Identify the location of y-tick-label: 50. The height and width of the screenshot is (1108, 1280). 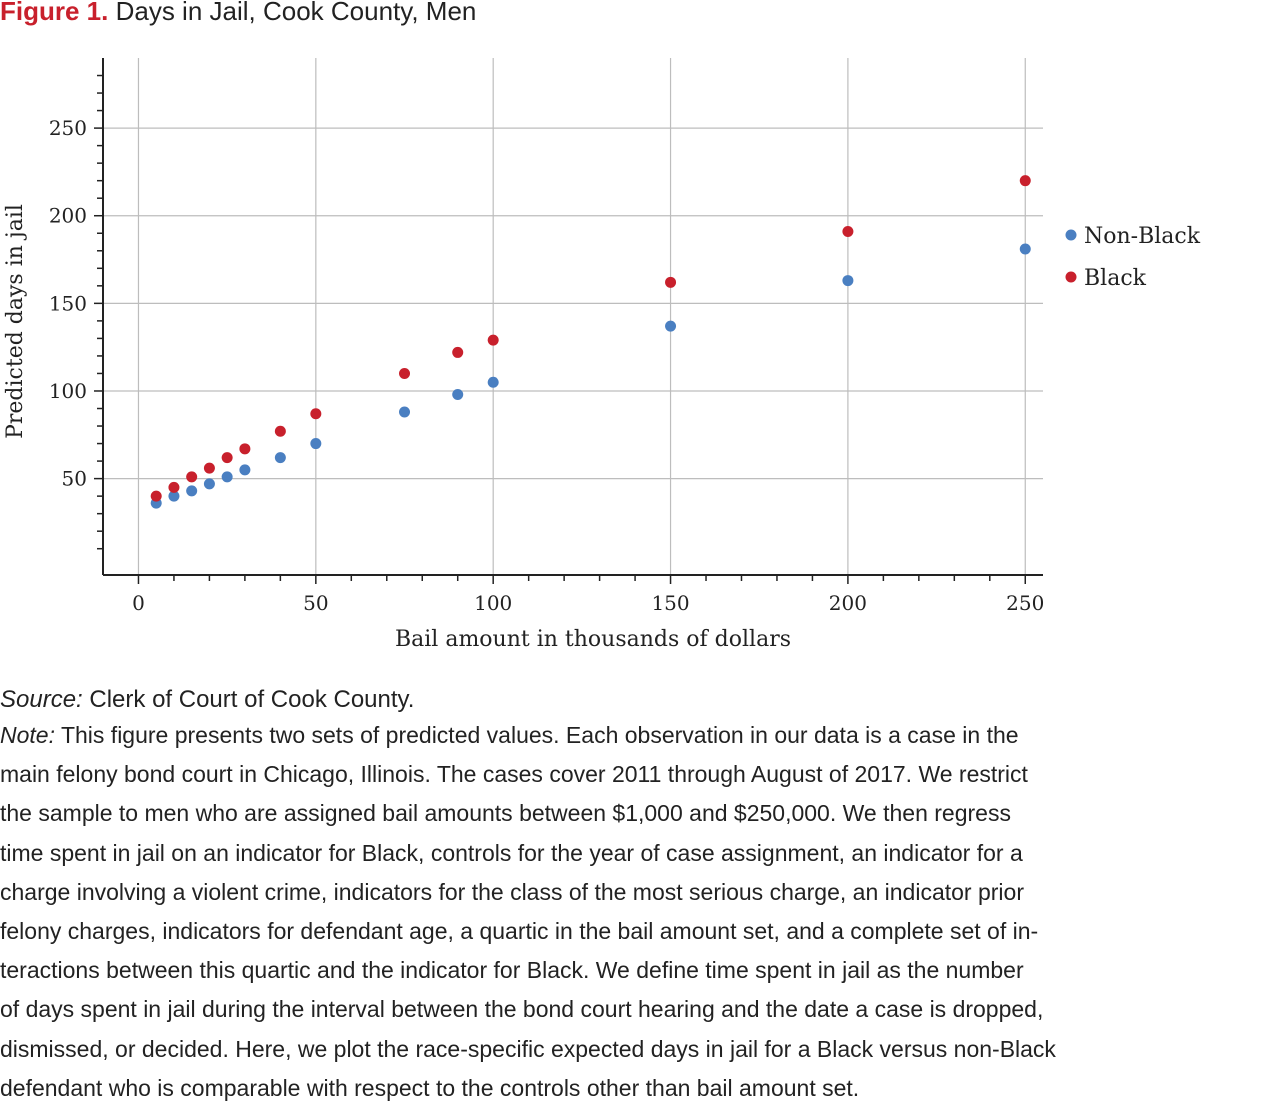
(74, 479).